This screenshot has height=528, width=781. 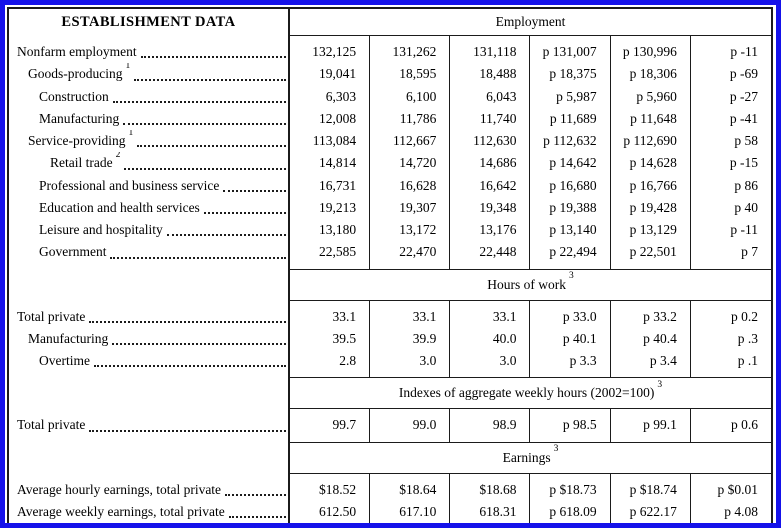 I want to click on value-cell: p 13,140, so click(x=570, y=230).